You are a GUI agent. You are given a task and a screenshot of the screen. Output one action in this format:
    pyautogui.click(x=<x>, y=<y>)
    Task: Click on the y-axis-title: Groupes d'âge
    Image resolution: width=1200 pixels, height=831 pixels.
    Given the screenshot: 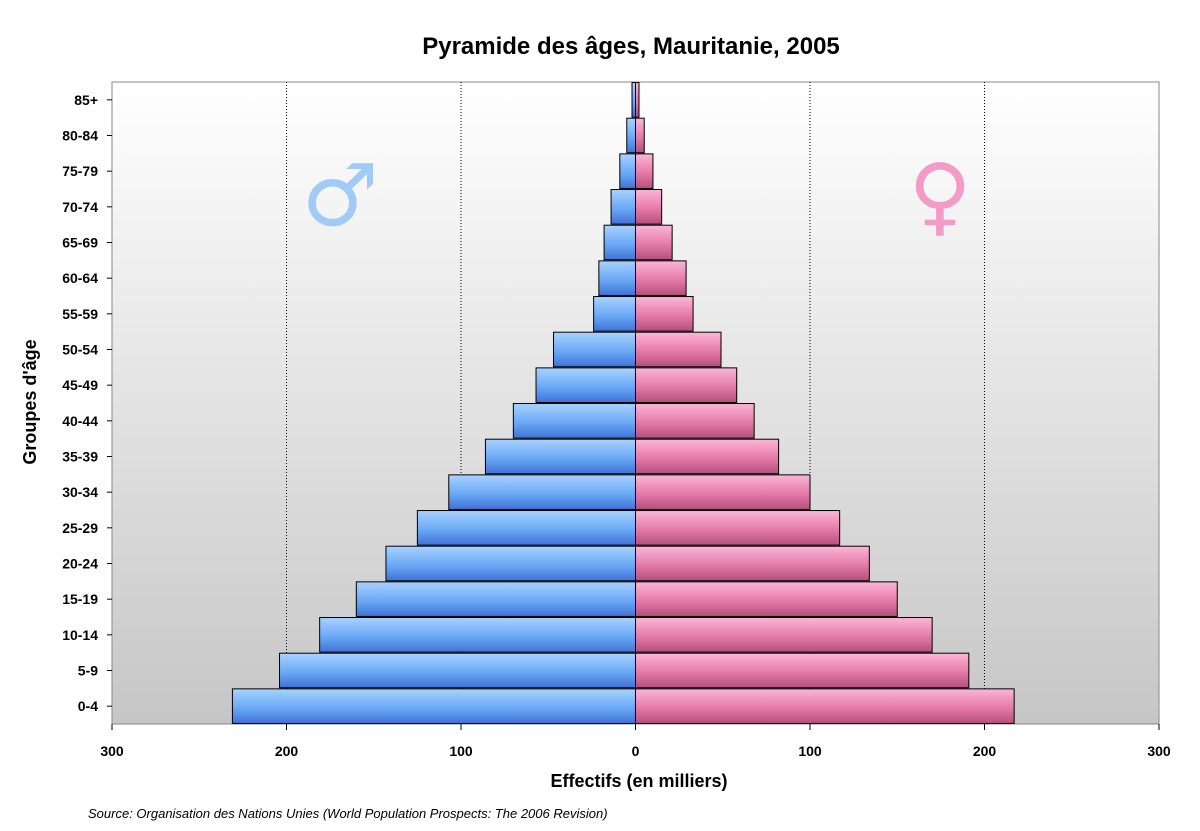 What is the action you would take?
    pyautogui.click(x=30, y=401)
    